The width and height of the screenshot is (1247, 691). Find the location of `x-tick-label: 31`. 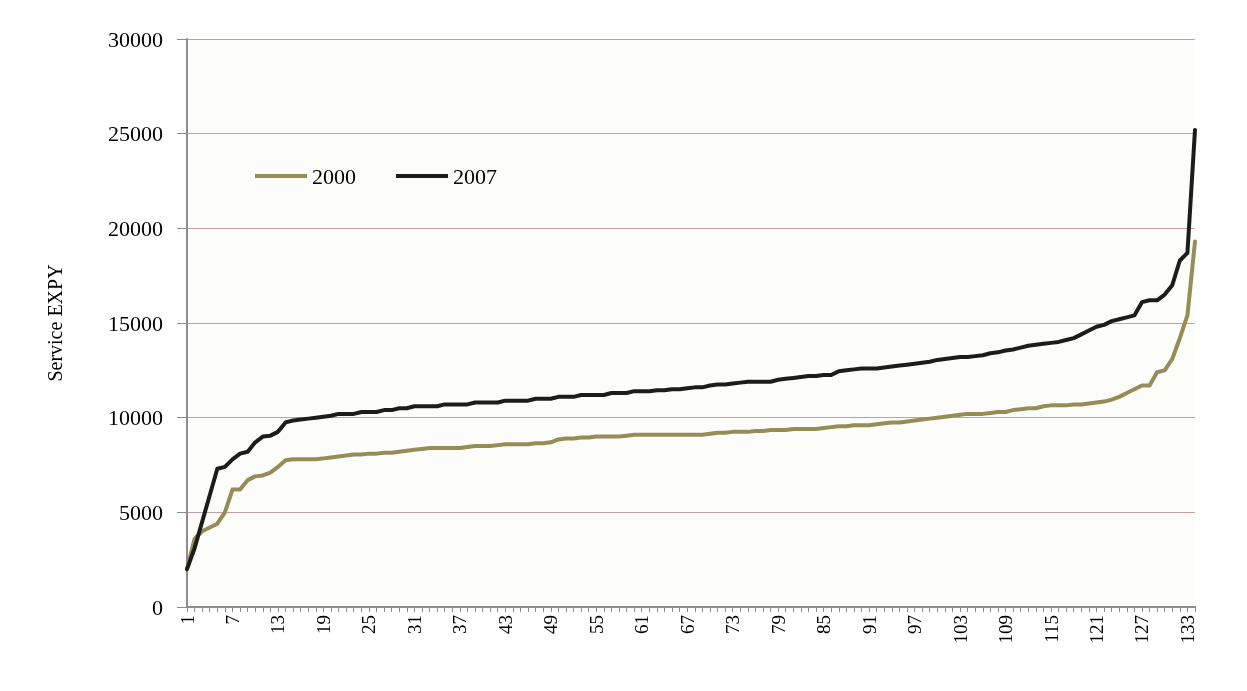

x-tick-label: 31 is located at coordinates (414, 624).